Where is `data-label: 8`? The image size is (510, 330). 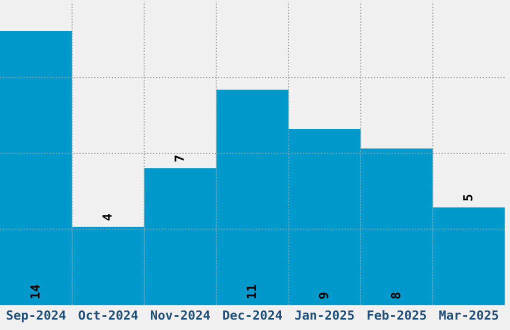
data-label: 8 is located at coordinates (395, 295).